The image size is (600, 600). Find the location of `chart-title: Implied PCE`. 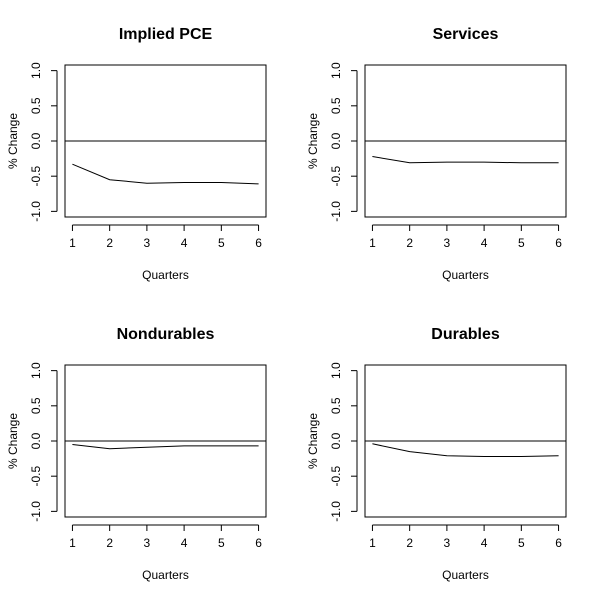

chart-title: Implied PCE is located at coordinates (166, 34).